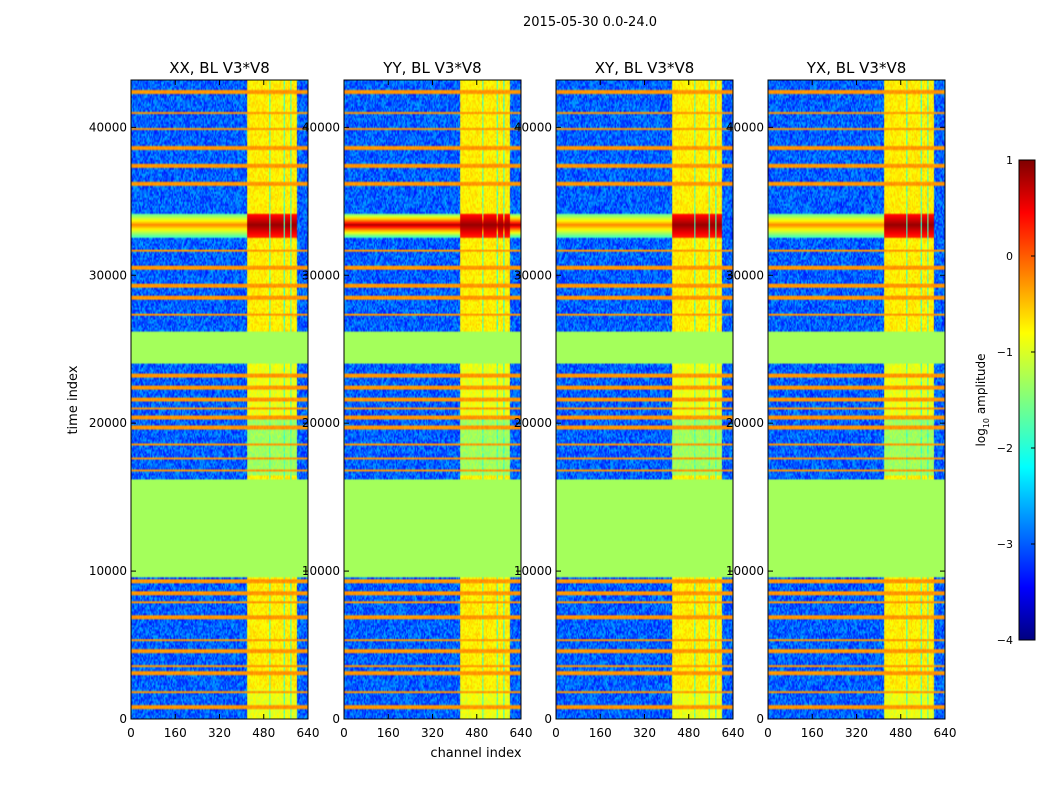 The height and width of the screenshot is (800, 1050). What do you see at coordinates (1027, 400) in the screenshot?
I see `colorbar-gradient` at bounding box center [1027, 400].